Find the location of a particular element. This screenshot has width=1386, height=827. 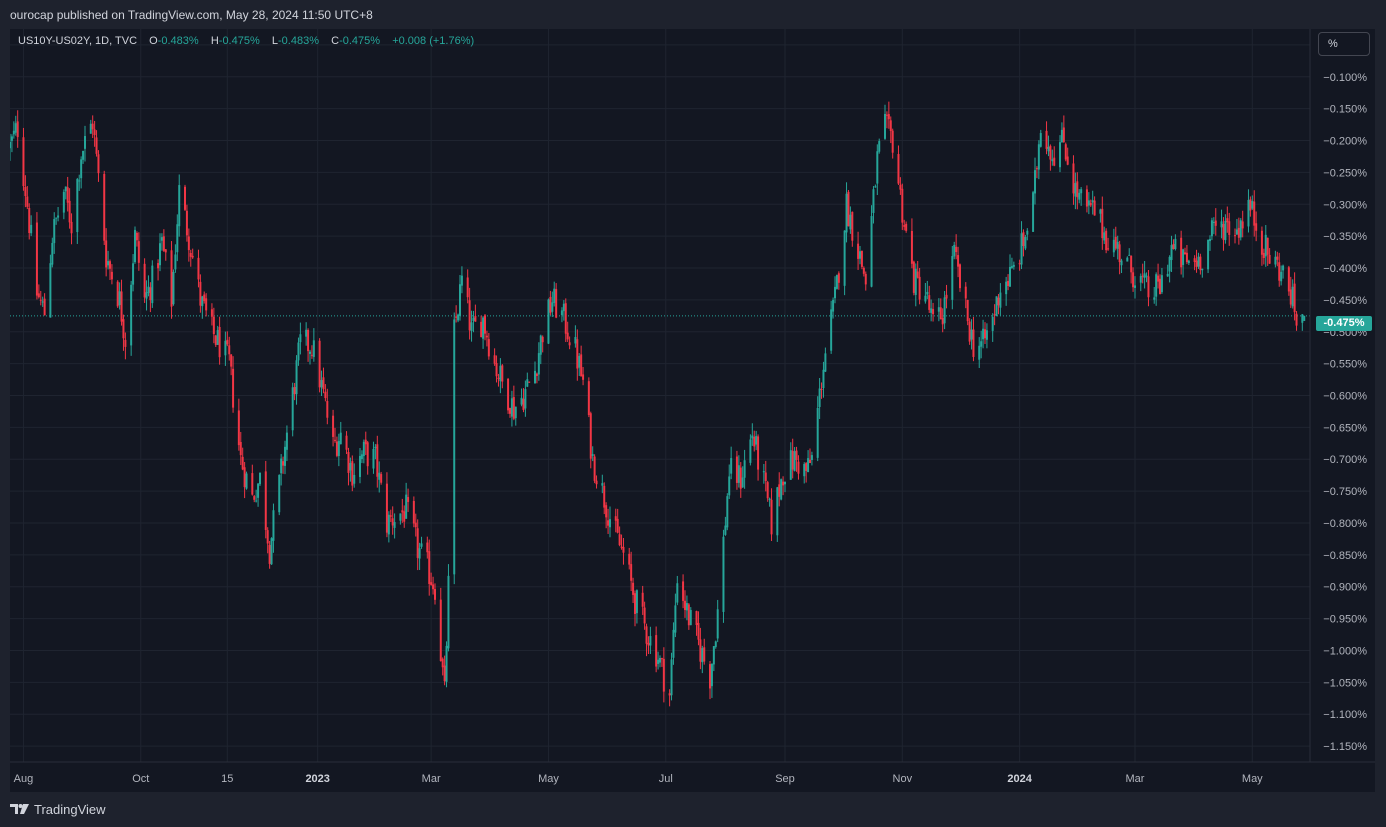

x-tick-label: 2024 is located at coordinates (1019, 779).